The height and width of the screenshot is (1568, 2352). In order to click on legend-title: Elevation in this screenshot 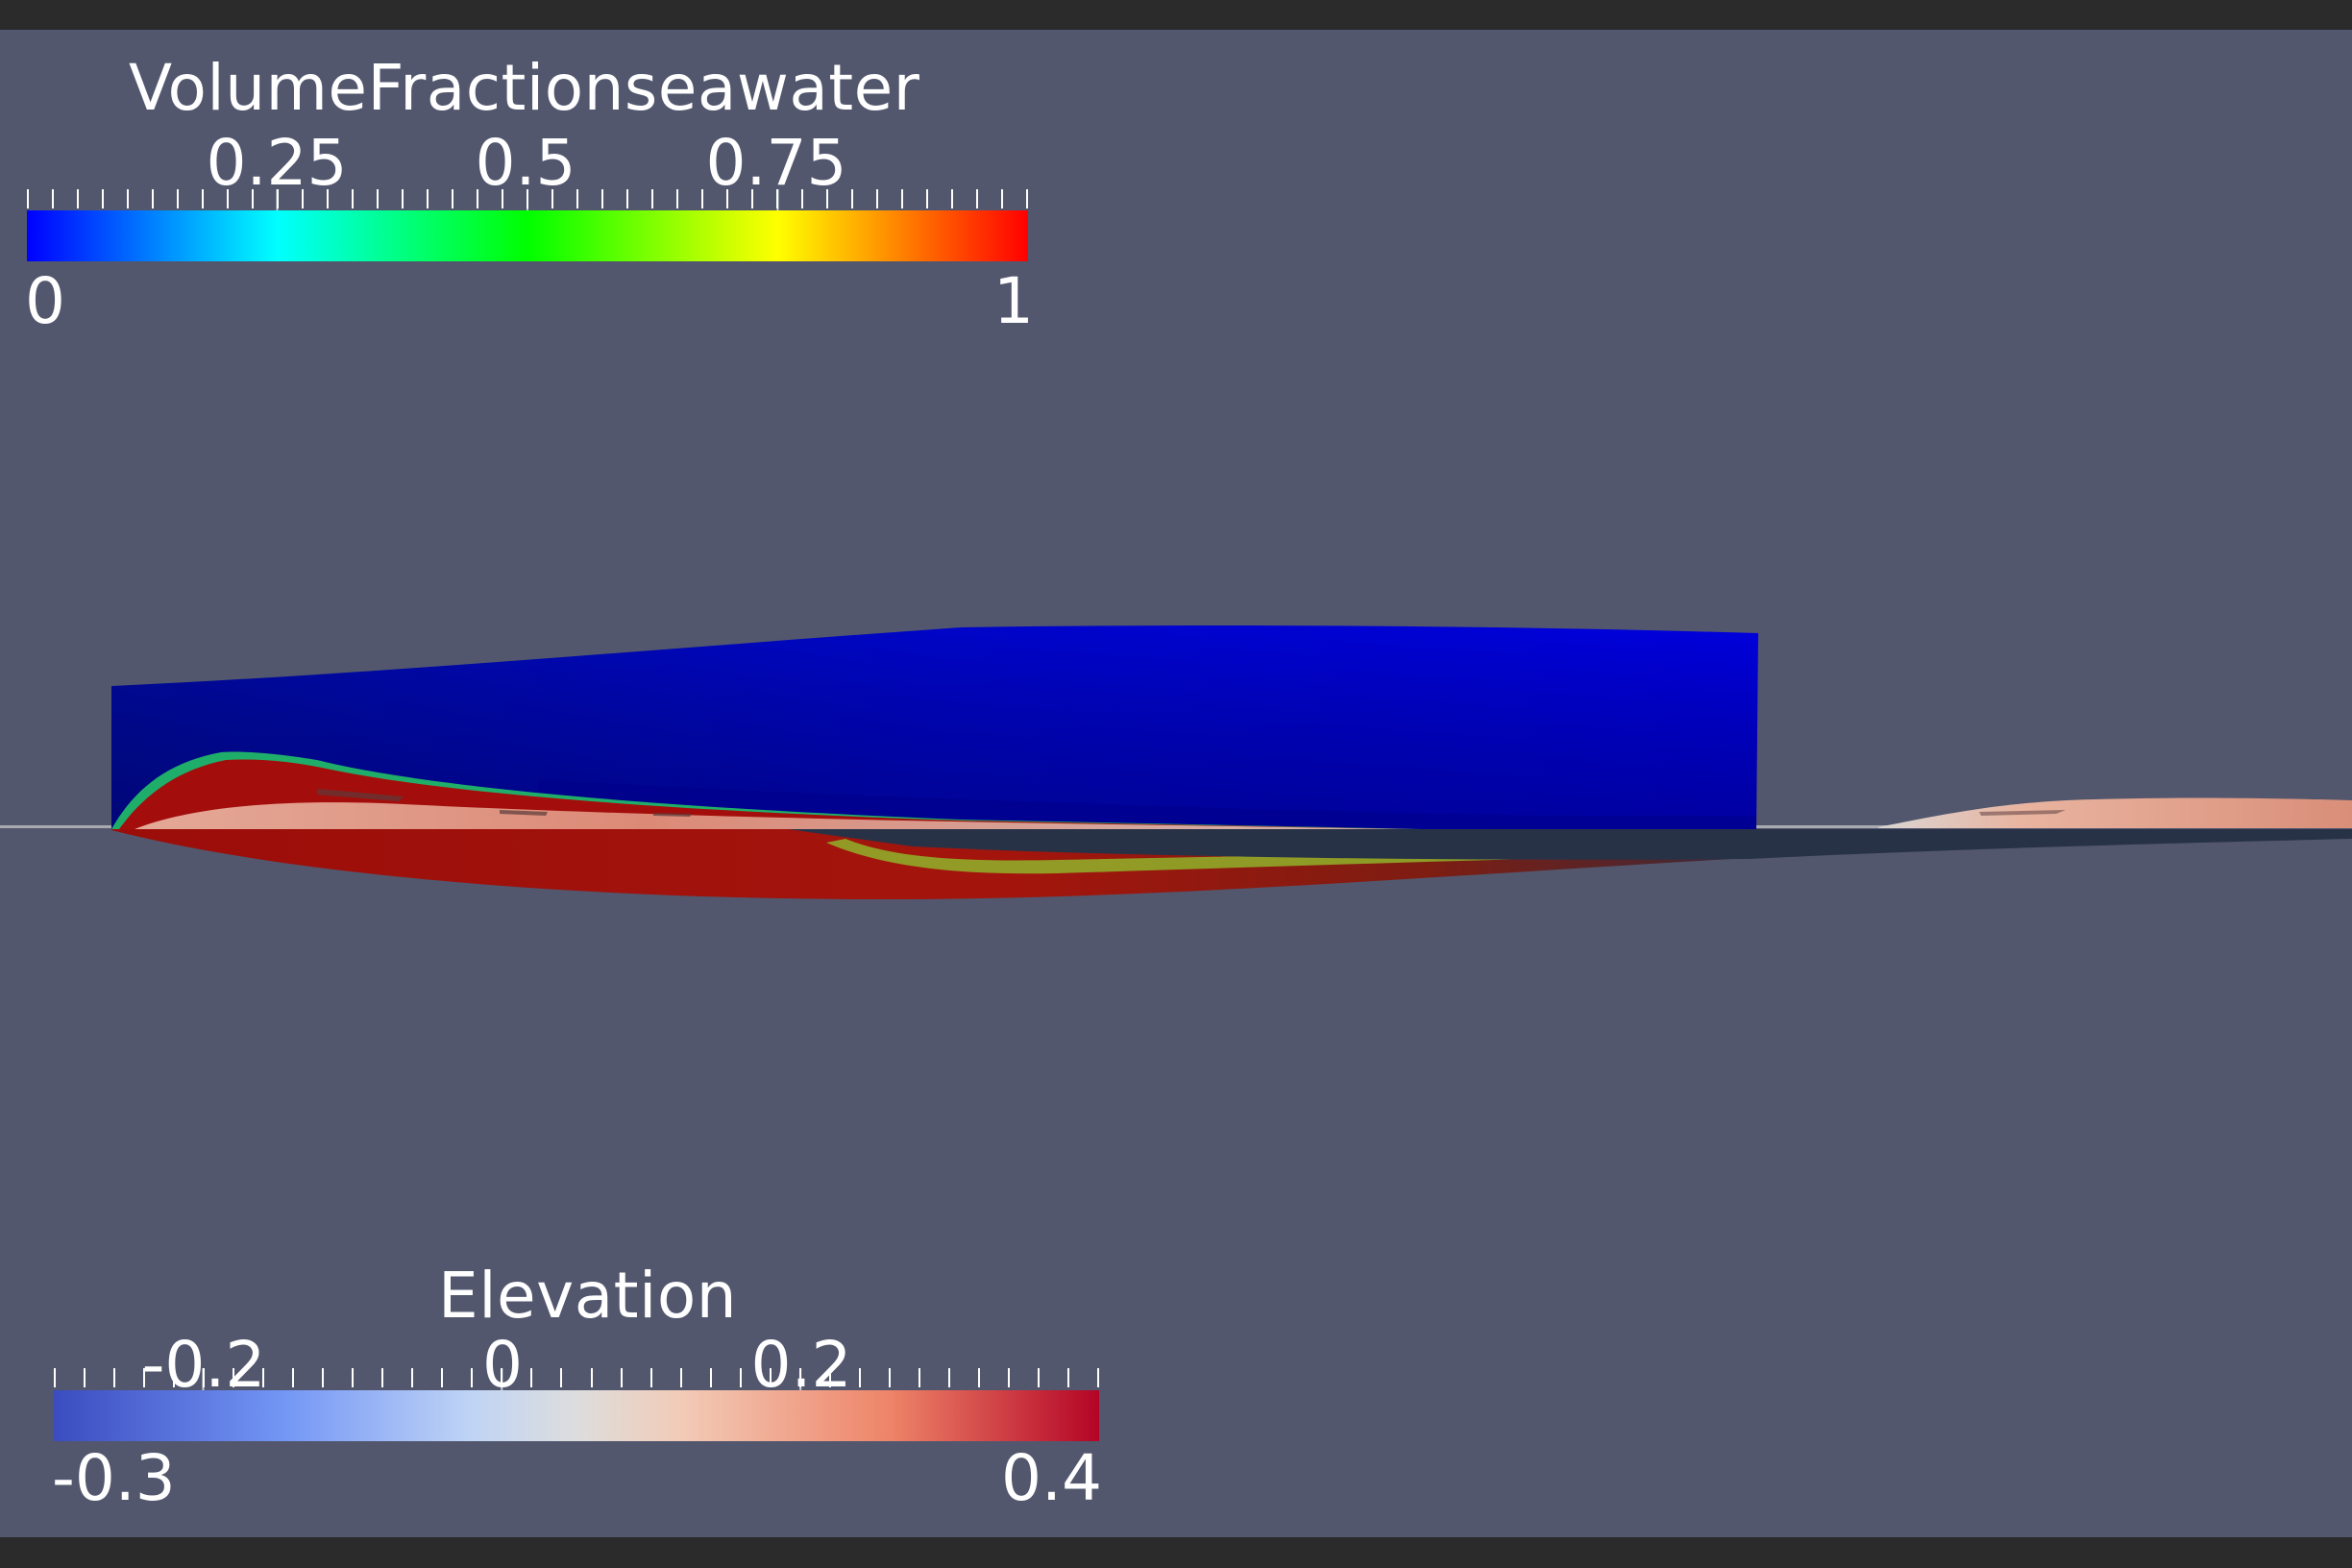, I will do `click(588, 1296)`.